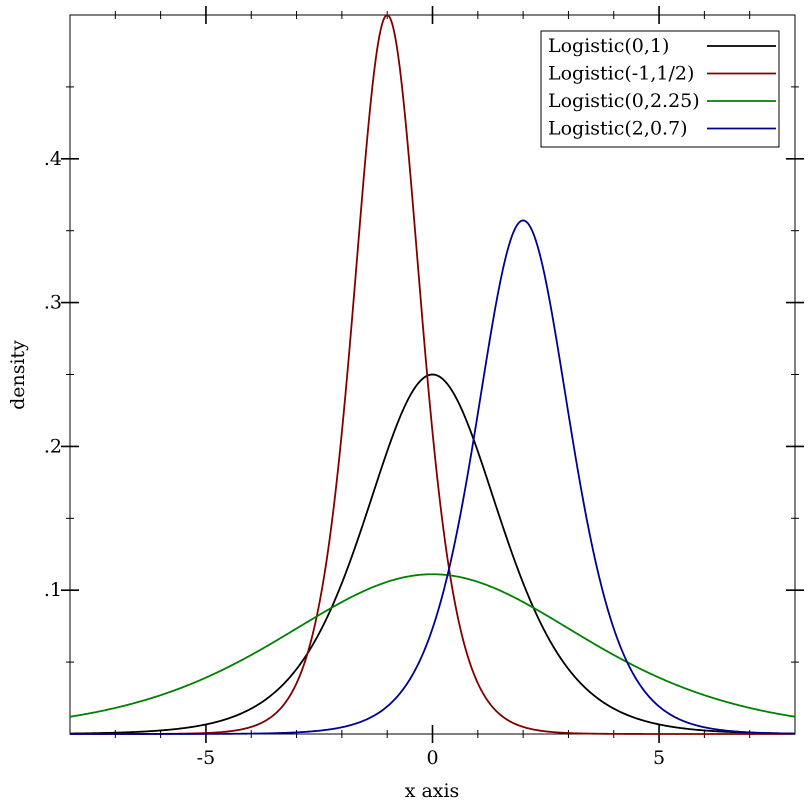  Describe the element at coordinates (432, 758) in the screenshot. I see `x-tick-label: 0` at that location.